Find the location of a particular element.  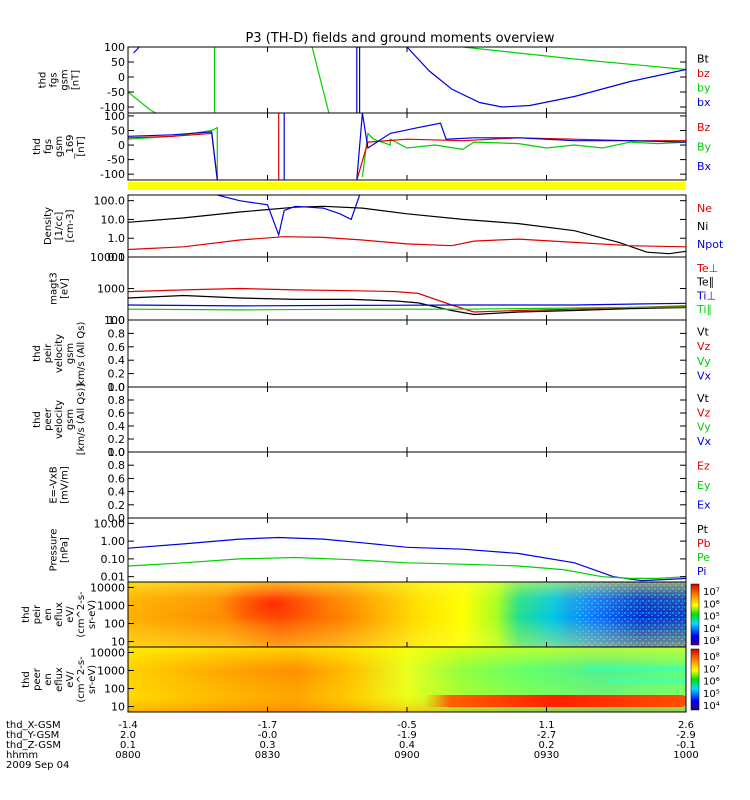

legend: Bz By Bx is located at coordinates (704, 147).